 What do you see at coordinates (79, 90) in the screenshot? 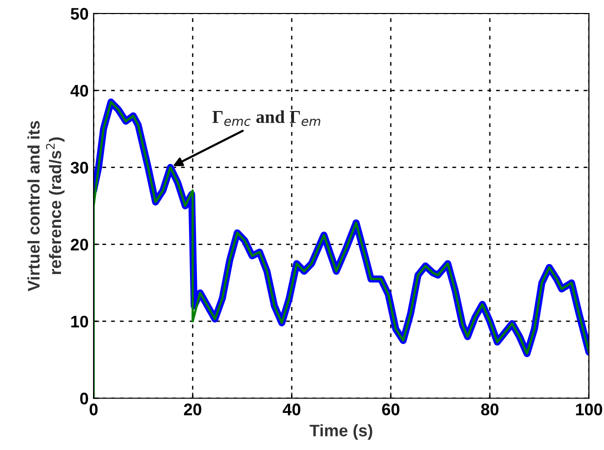
I see `y-tick-label: 40` at bounding box center [79, 90].